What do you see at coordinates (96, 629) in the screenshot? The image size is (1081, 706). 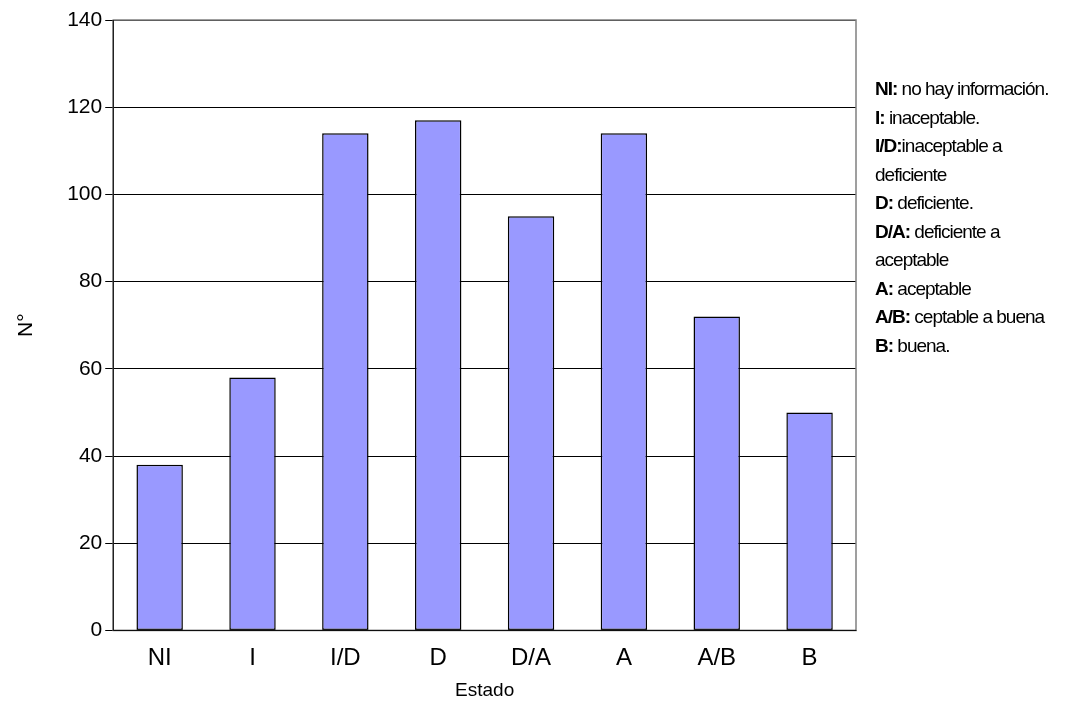 I see `y-tick-label: 0` at bounding box center [96, 629].